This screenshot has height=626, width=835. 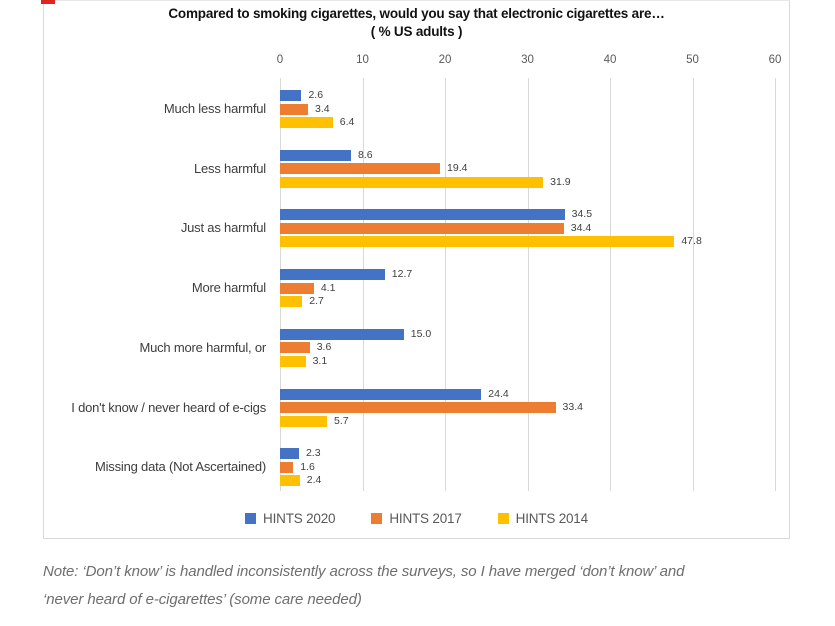 I want to click on legend-item-hints-2017: HINTS 2017, so click(x=416, y=518).